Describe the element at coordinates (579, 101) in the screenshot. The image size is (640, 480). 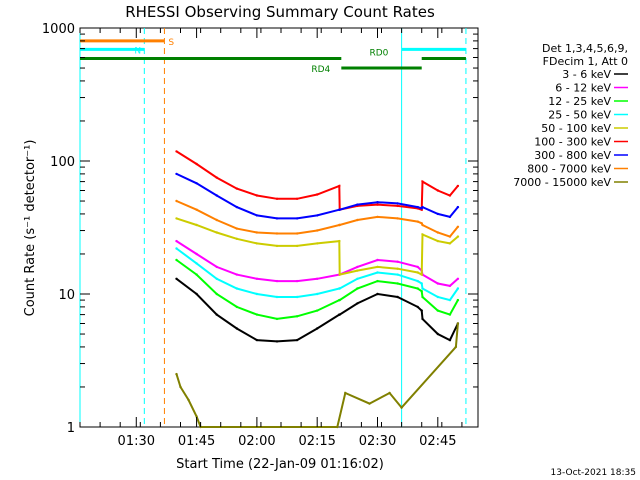
I see `legend-entry-label: 12 - 25 keV` at that location.